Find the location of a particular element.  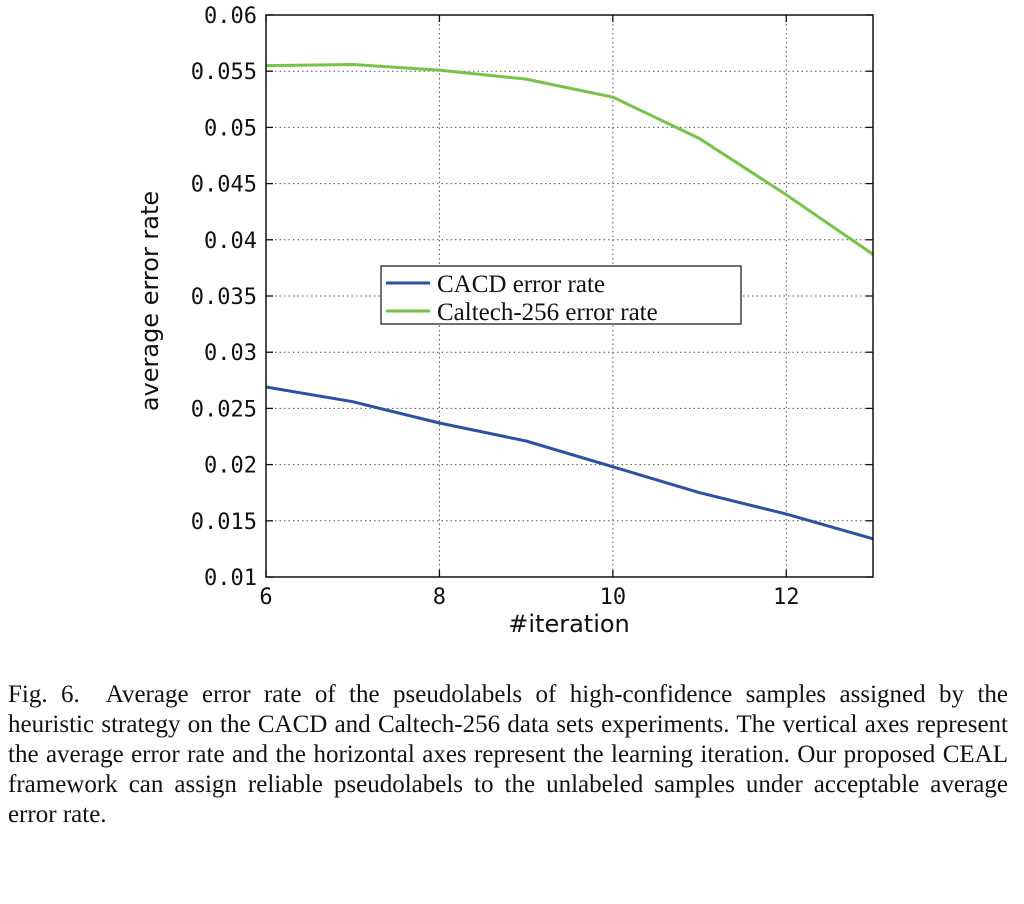

y-tick-label: 0.01 is located at coordinates (230, 578).